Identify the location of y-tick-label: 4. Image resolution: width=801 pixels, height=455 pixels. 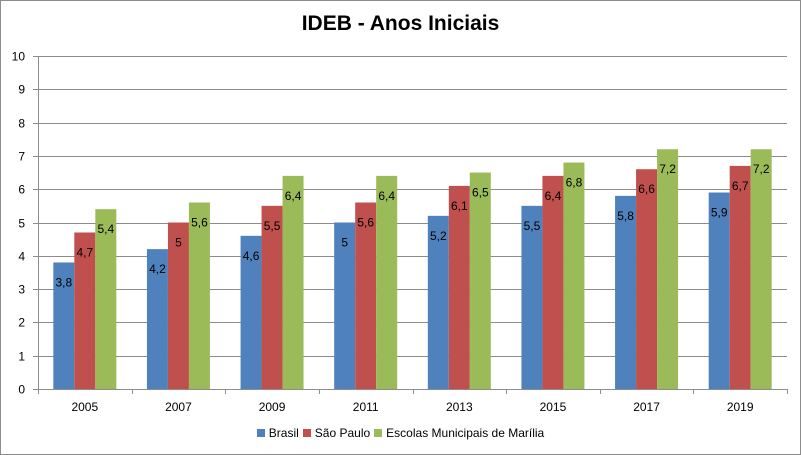
(21, 257).